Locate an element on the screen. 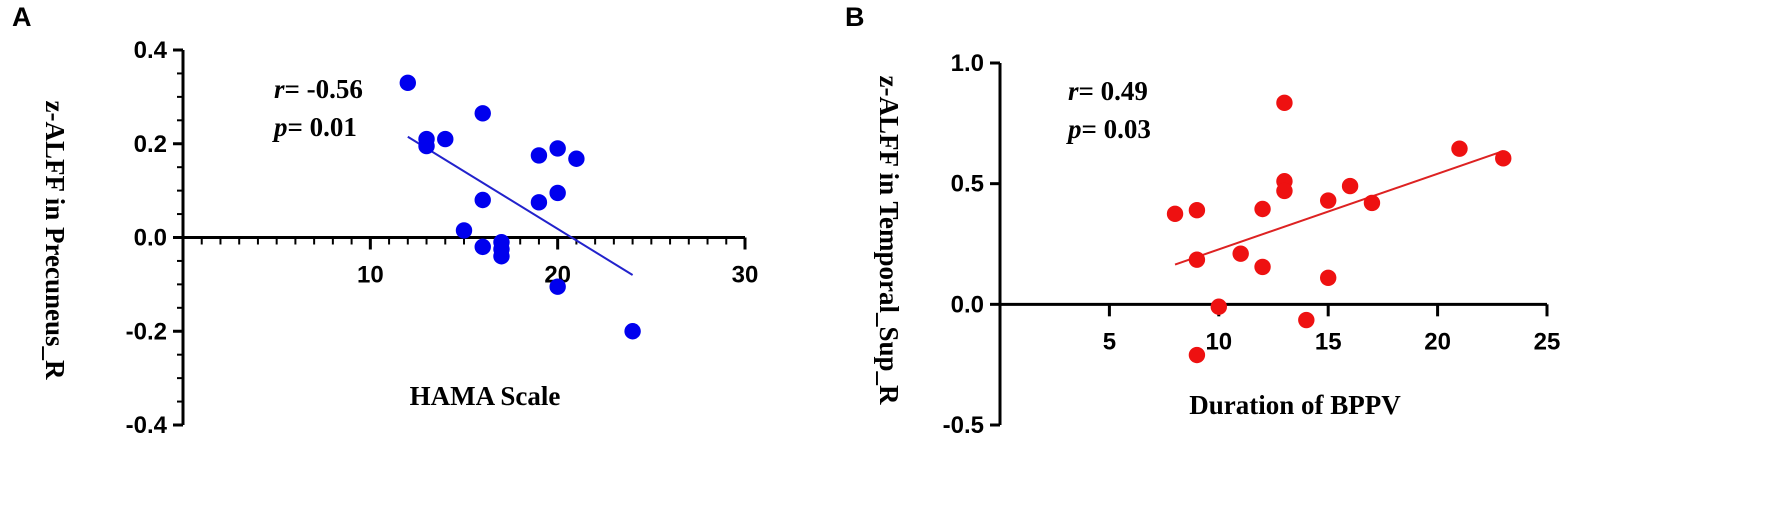 The height and width of the screenshot is (507, 1772). stat-p: p= 0.01 is located at coordinates (314, 127).